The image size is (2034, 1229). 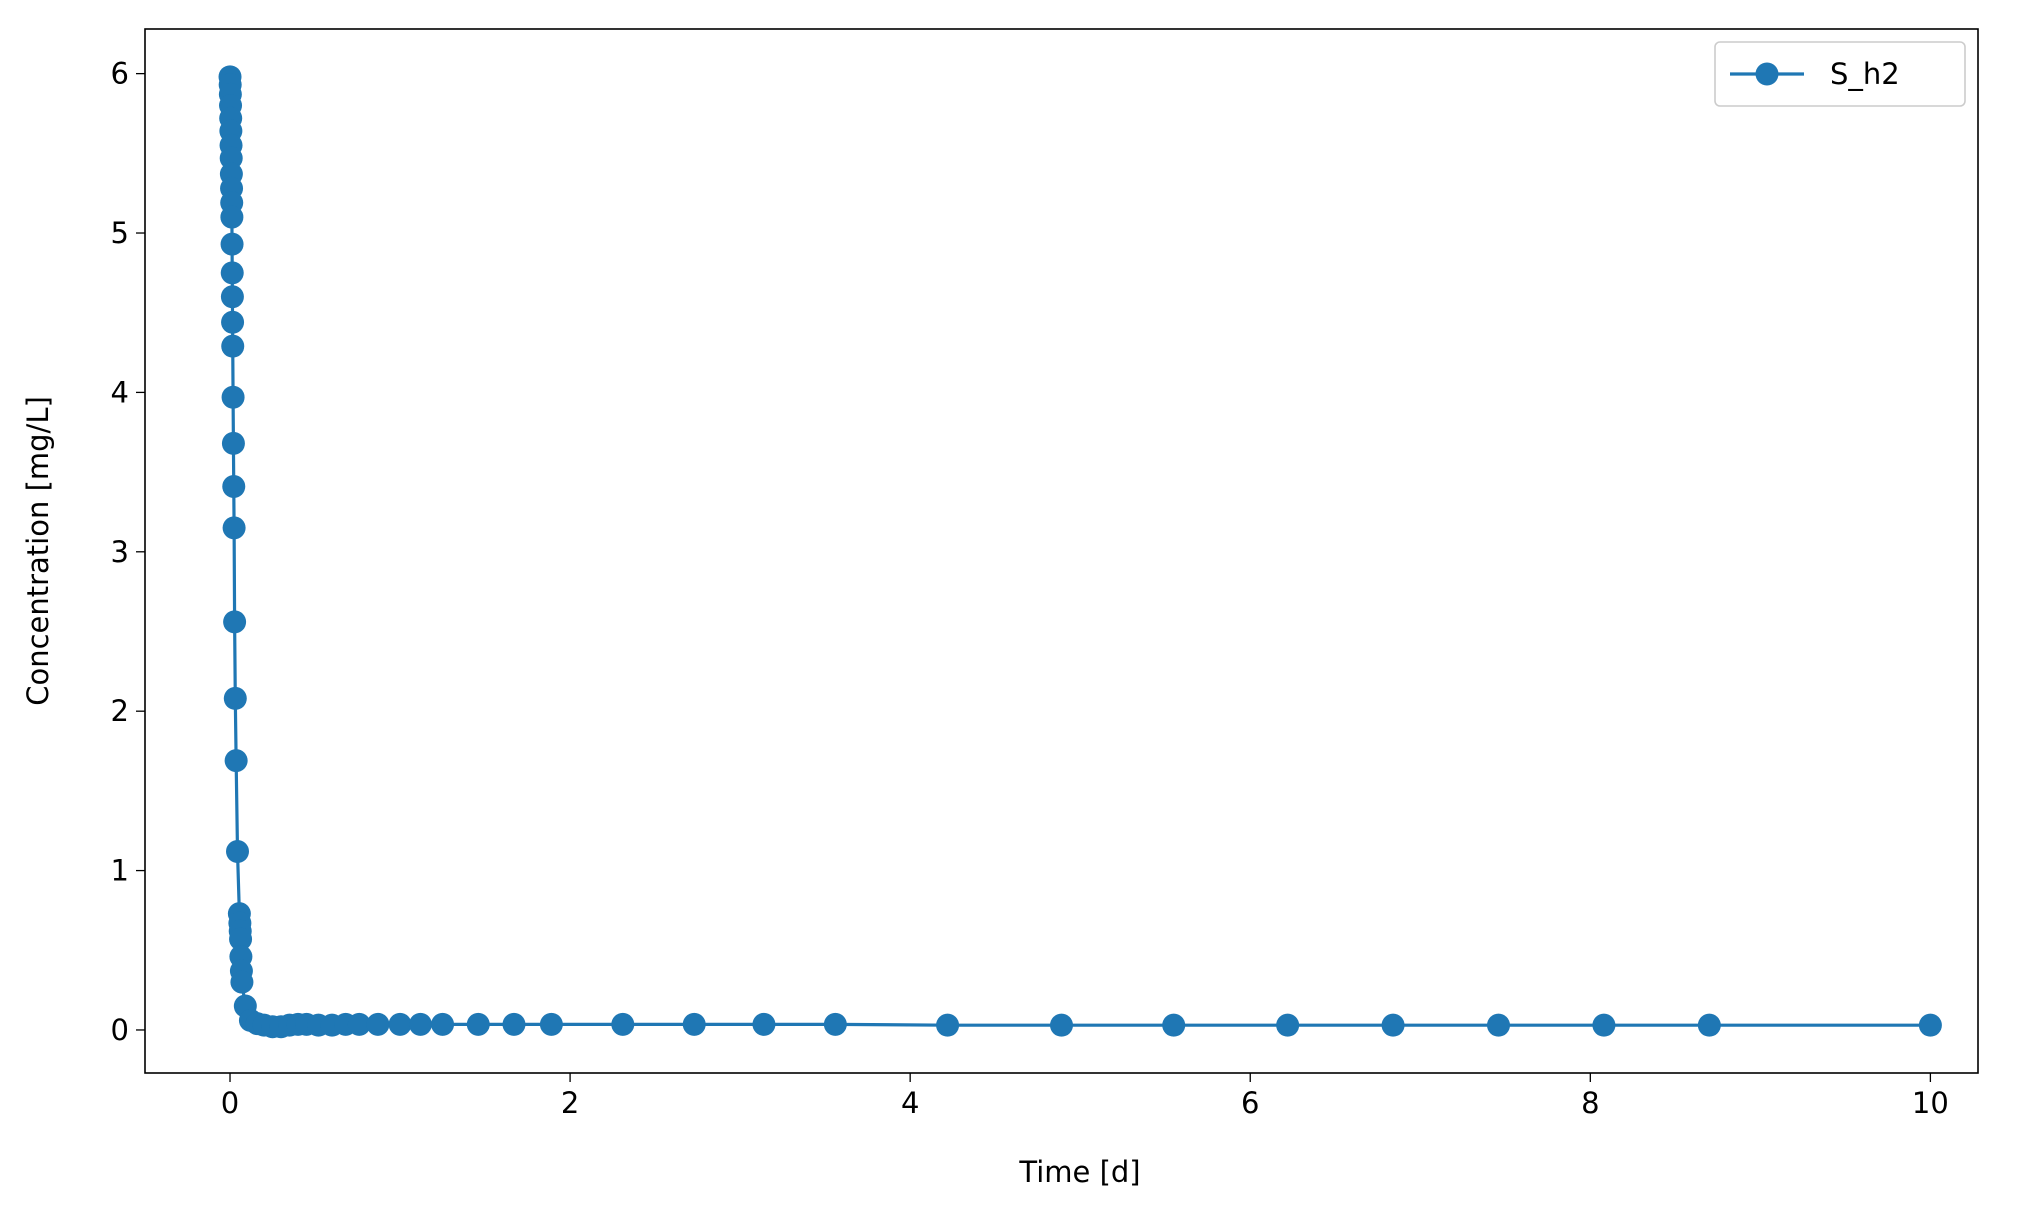 What do you see at coordinates (38, 551) in the screenshot?
I see `y-axis-label: Concentration [mg/L]` at bounding box center [38, 551].